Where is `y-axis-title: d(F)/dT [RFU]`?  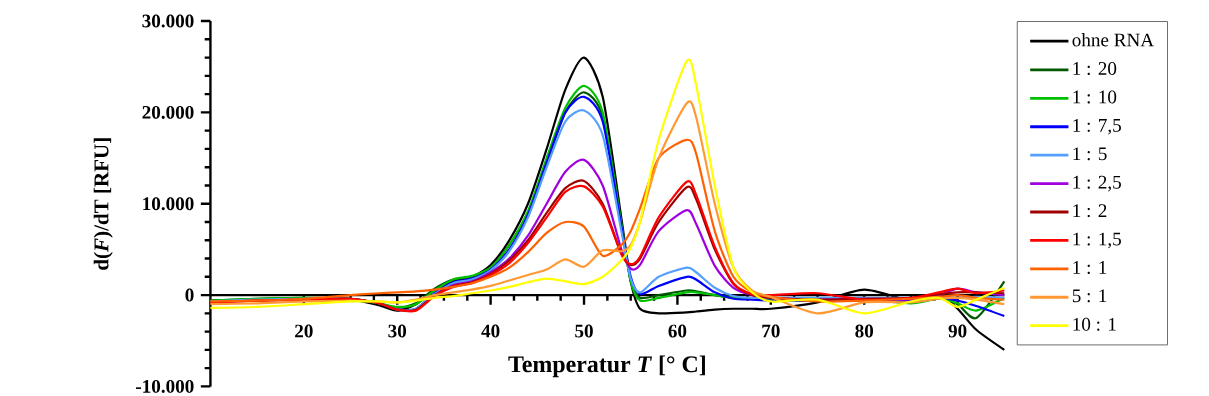 y-axis-title: d(F)/dT [RFU] is located at coordinates (103, 204).